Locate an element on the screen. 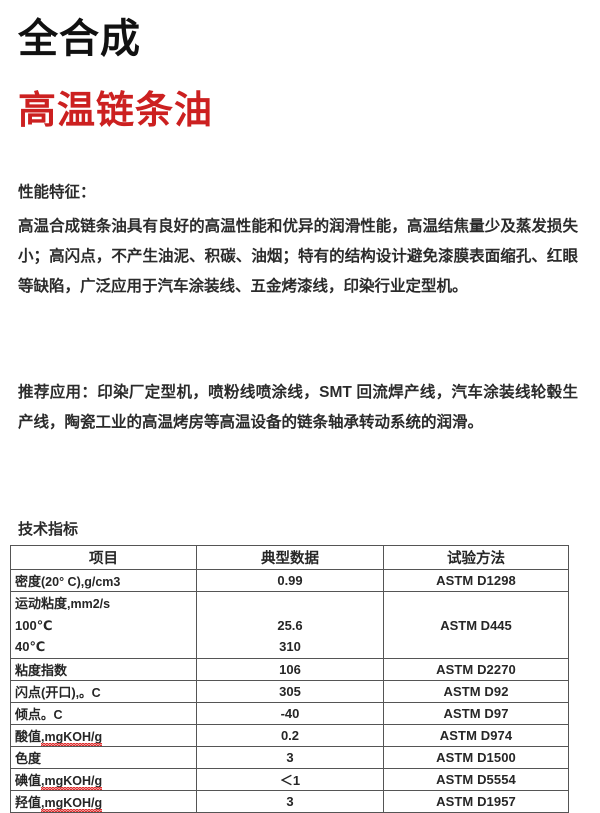 The width and height of the screenshot is (600, 813). spec-value-cell: 25.6 310 is located at coordinates (290, 625).